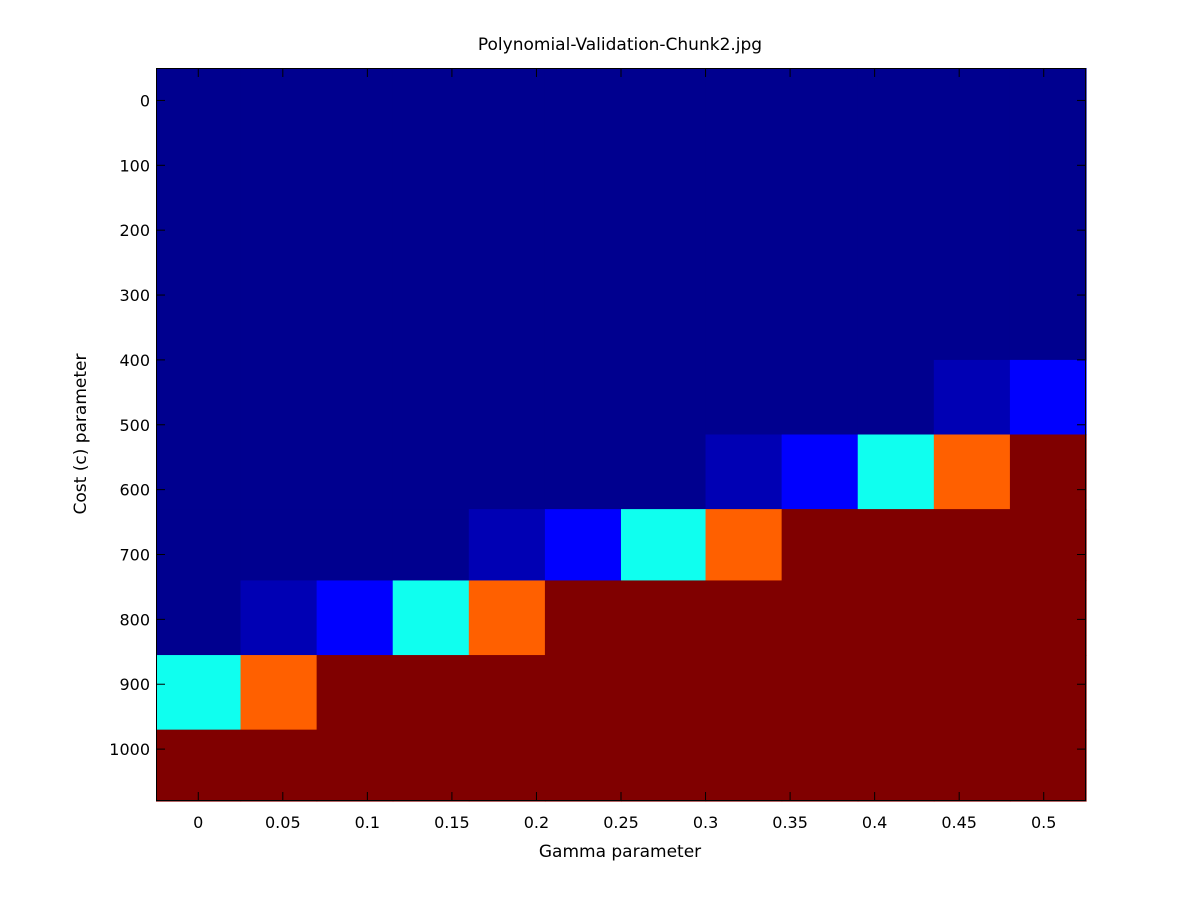  What do you see at coordinates (452, 822) in the screenshot?
I see `x-tick-label: 0.15` at bounding box center [452, 822].